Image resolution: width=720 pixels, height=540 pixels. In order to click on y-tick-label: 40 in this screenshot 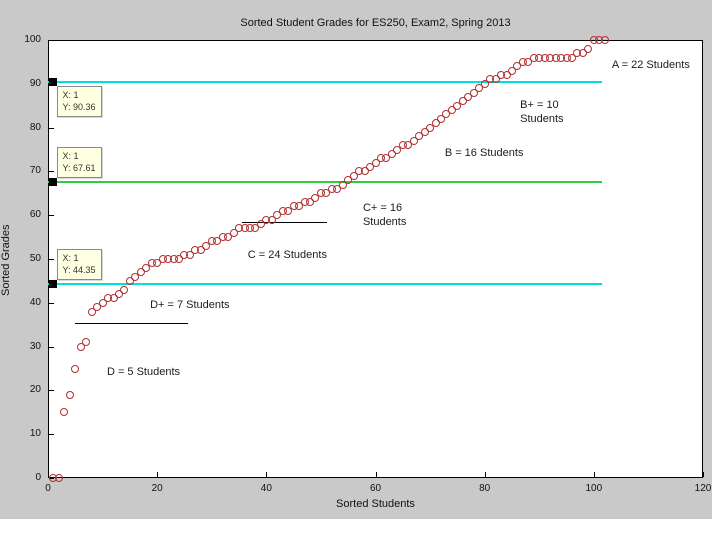, I will do `click(35, 302)`.